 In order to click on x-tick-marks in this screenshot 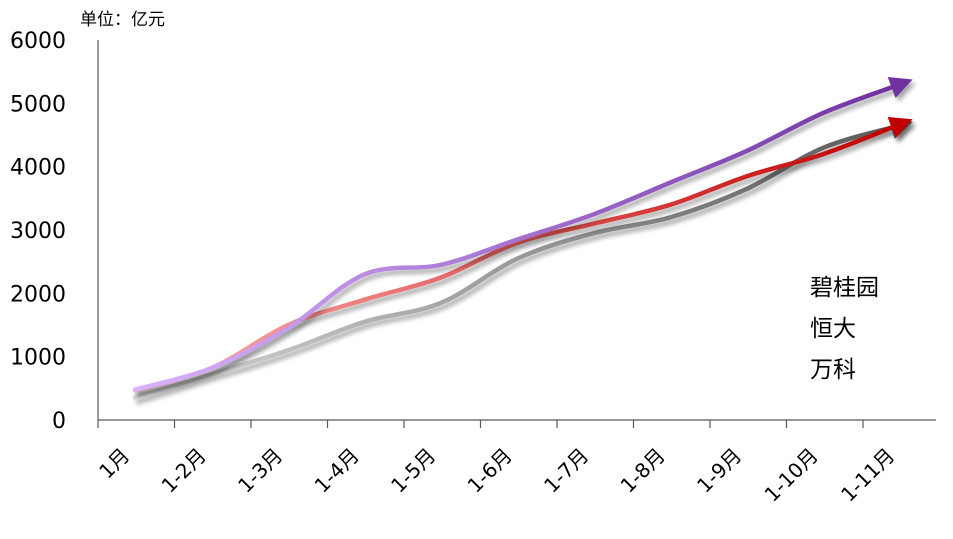, I will do `click(480, 424)`.